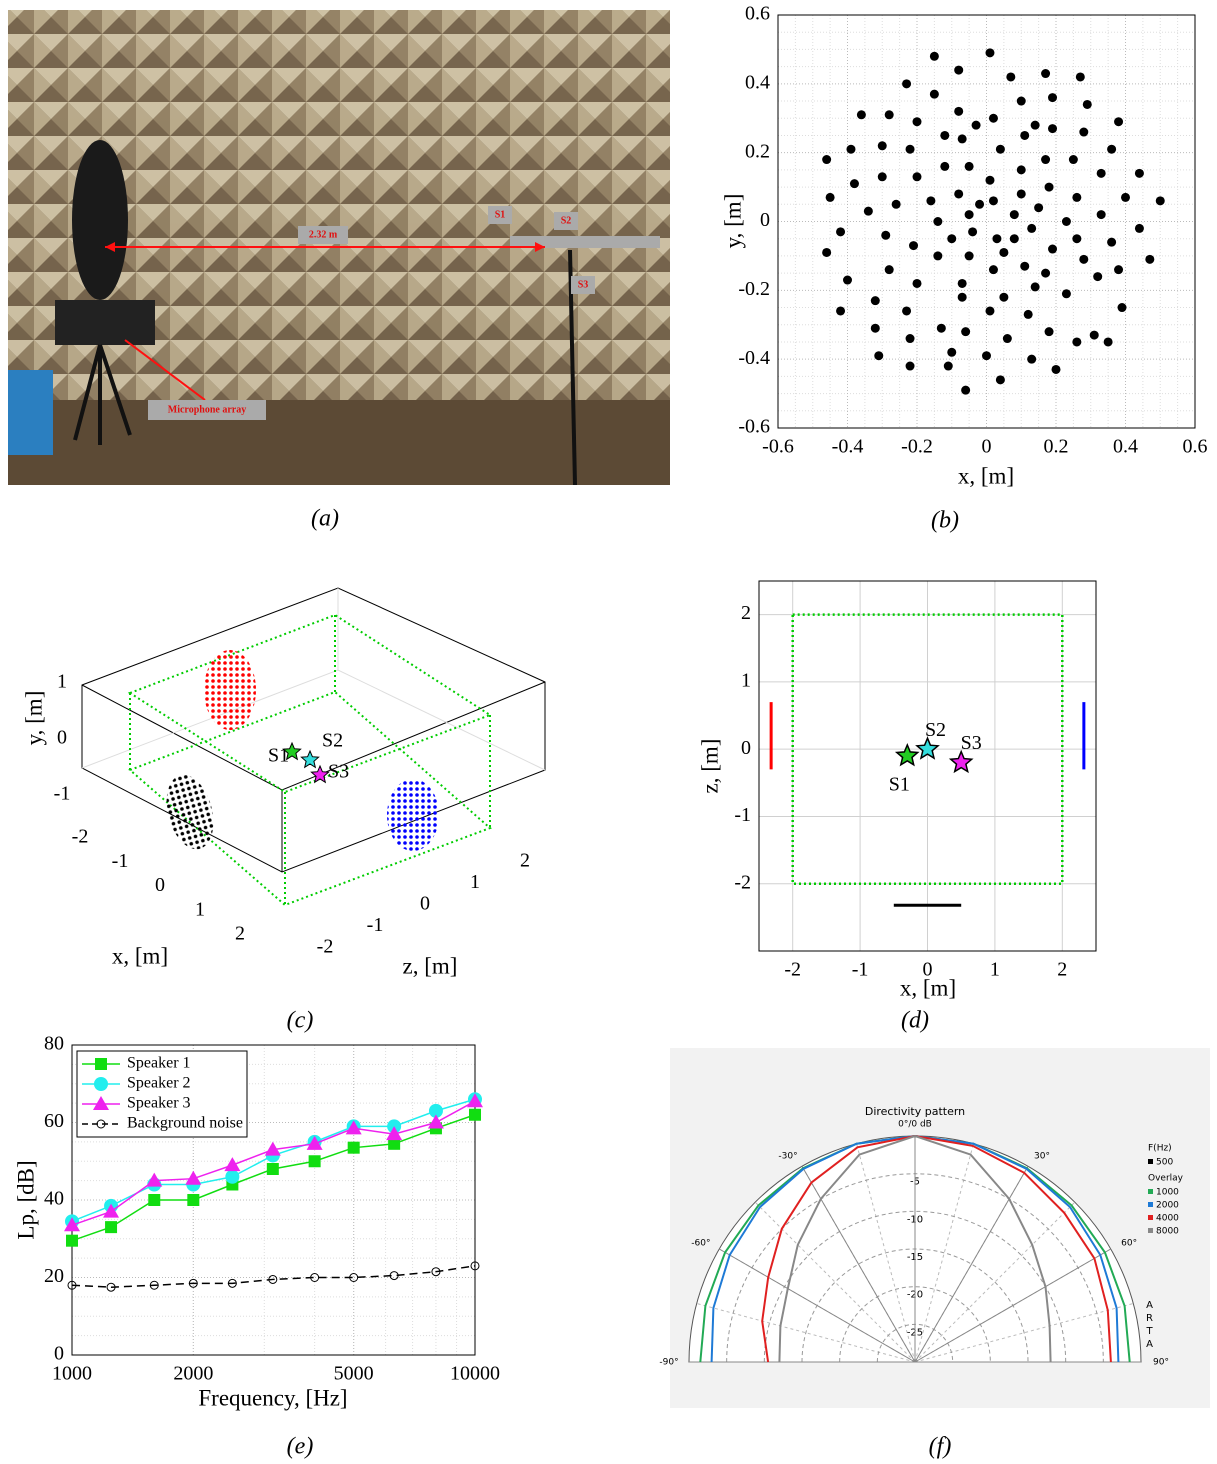 This screenshot has width=1217, height=1464. What do you see at coordinates (33, 718) in the screenshot?
I see `y-axis-label: y, [m]` at bounding box center [33, 718].